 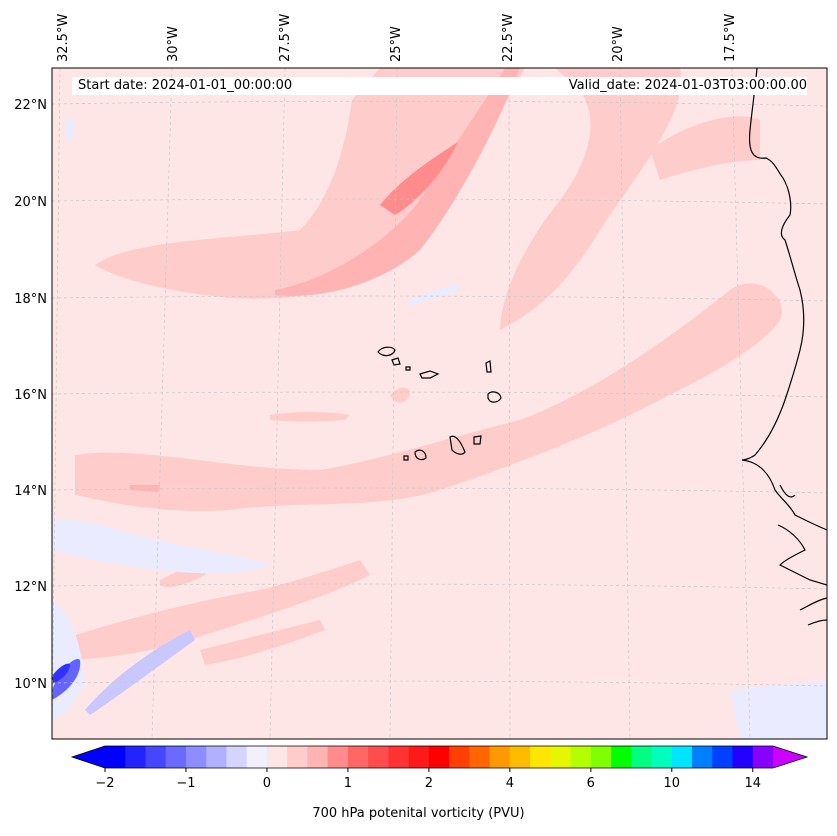 I want to click on colorbar-tick-label: −1, so click(x=185, y=783).